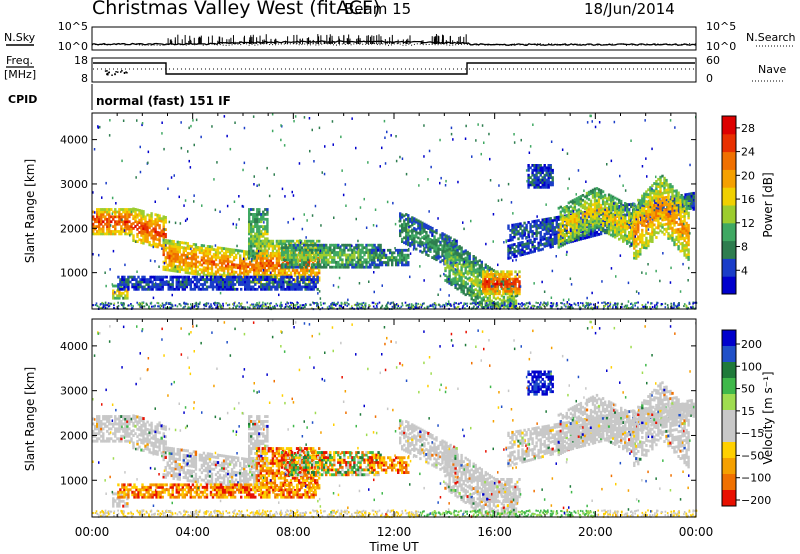  What do you see at coordinates (721, 46) in the screenshot?
I see `noise-ytick-bottom-right: 10^0` at bounding box center [721, 46].